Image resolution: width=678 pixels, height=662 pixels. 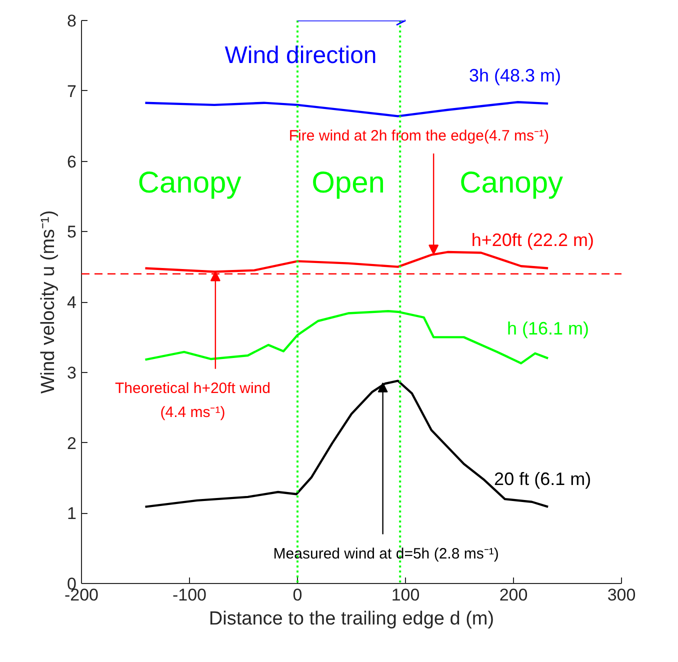 I want to click on annotation: Wind direction, so click(x=300, y=56).